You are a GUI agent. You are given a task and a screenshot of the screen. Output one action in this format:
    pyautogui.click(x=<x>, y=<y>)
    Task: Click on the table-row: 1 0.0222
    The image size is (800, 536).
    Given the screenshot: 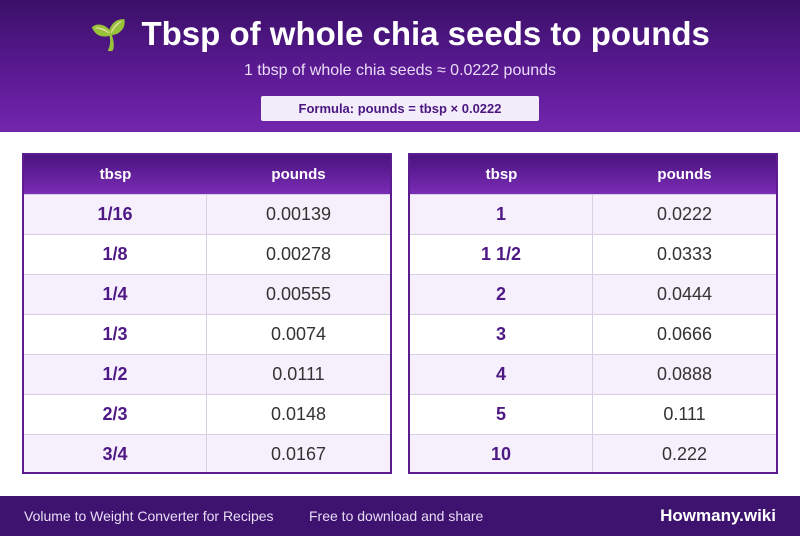 What is the action you would take?
    pyautogui.click(x=593, y=214)
    